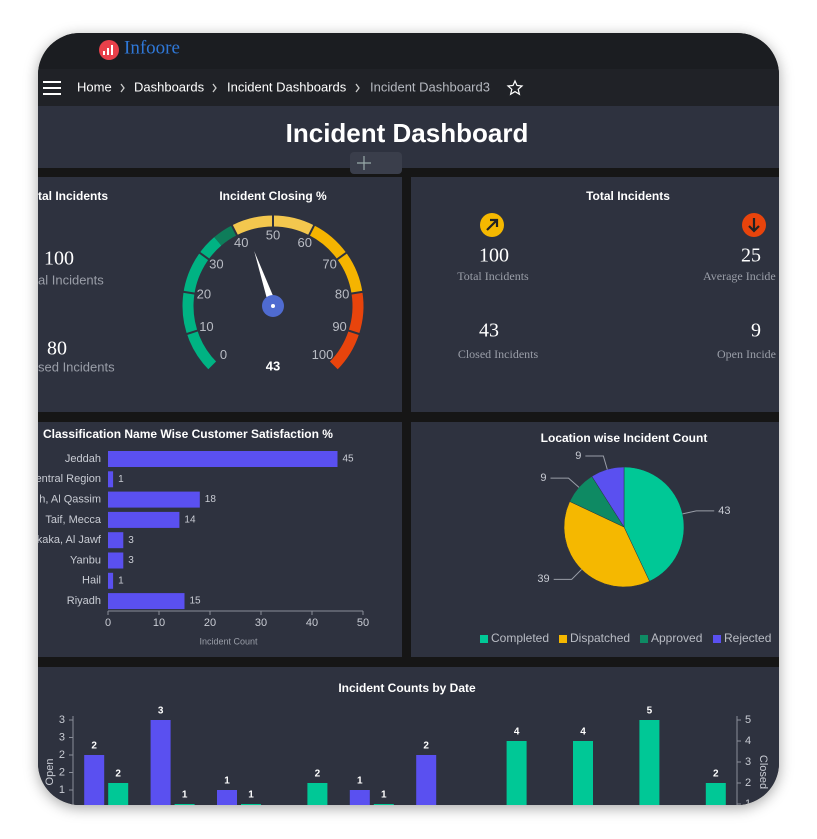  Describe the element at coordinates (69, 540) in the screenshot. I see `y-tick-label: kaka, Al Jawf` at that location.